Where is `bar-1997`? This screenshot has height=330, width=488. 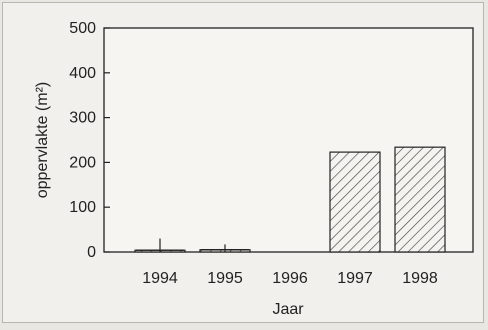
bar-1997 is located at coordinates (355, 202).